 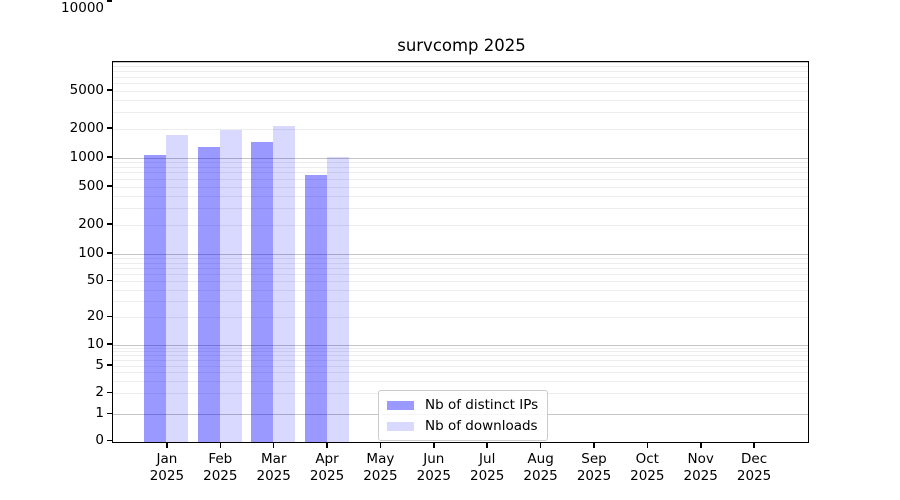 I want to click on x-tick-month: May, so click(x=380, y=459).